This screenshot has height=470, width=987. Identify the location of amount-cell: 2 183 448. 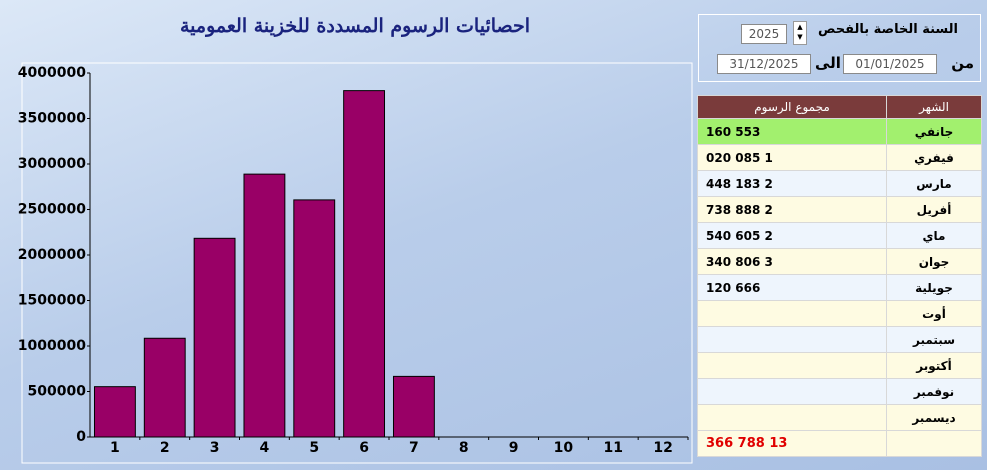
(792, 183).